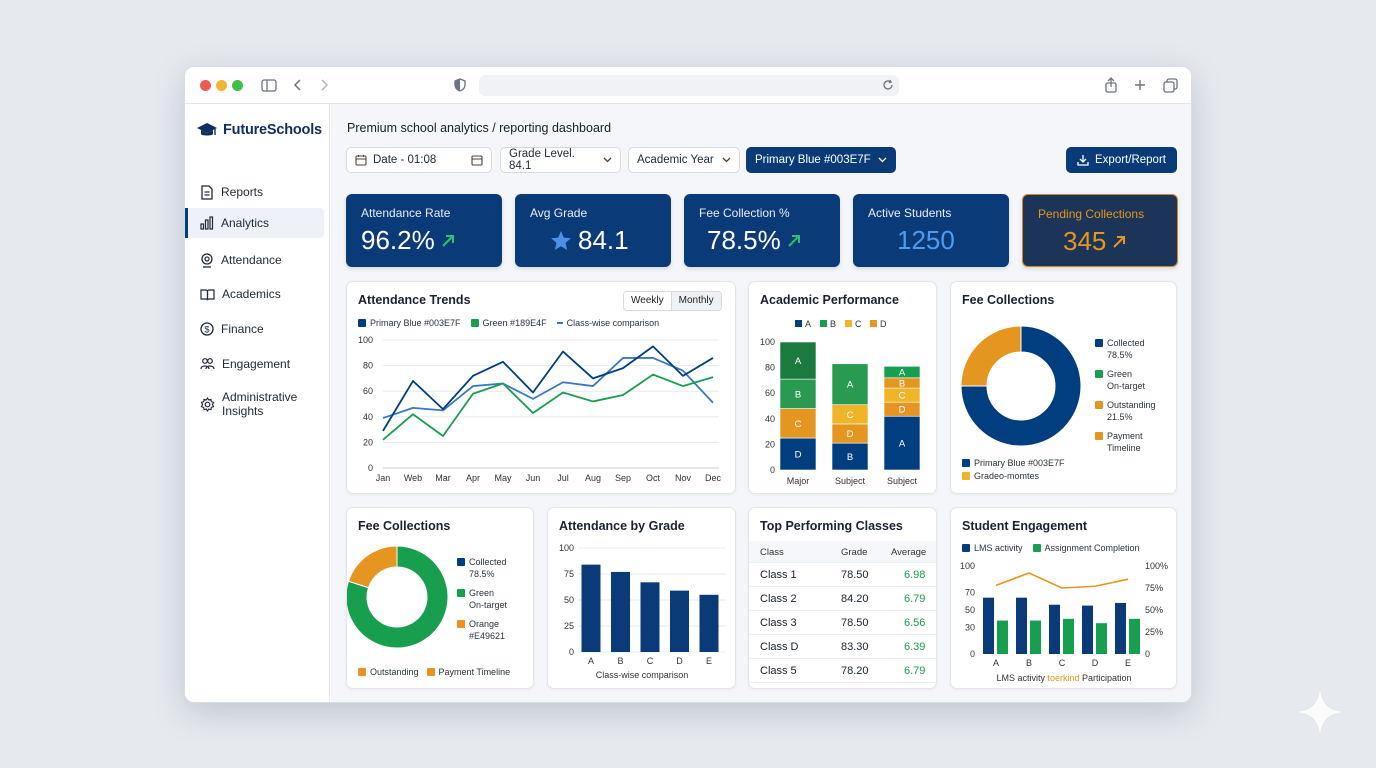 The width and height of the screenshot is (1376, 768). What do you see at coordinates (383, 478) in the screenshot?
I see `x-tick-label: Jan` at bounding box center [383, 478].